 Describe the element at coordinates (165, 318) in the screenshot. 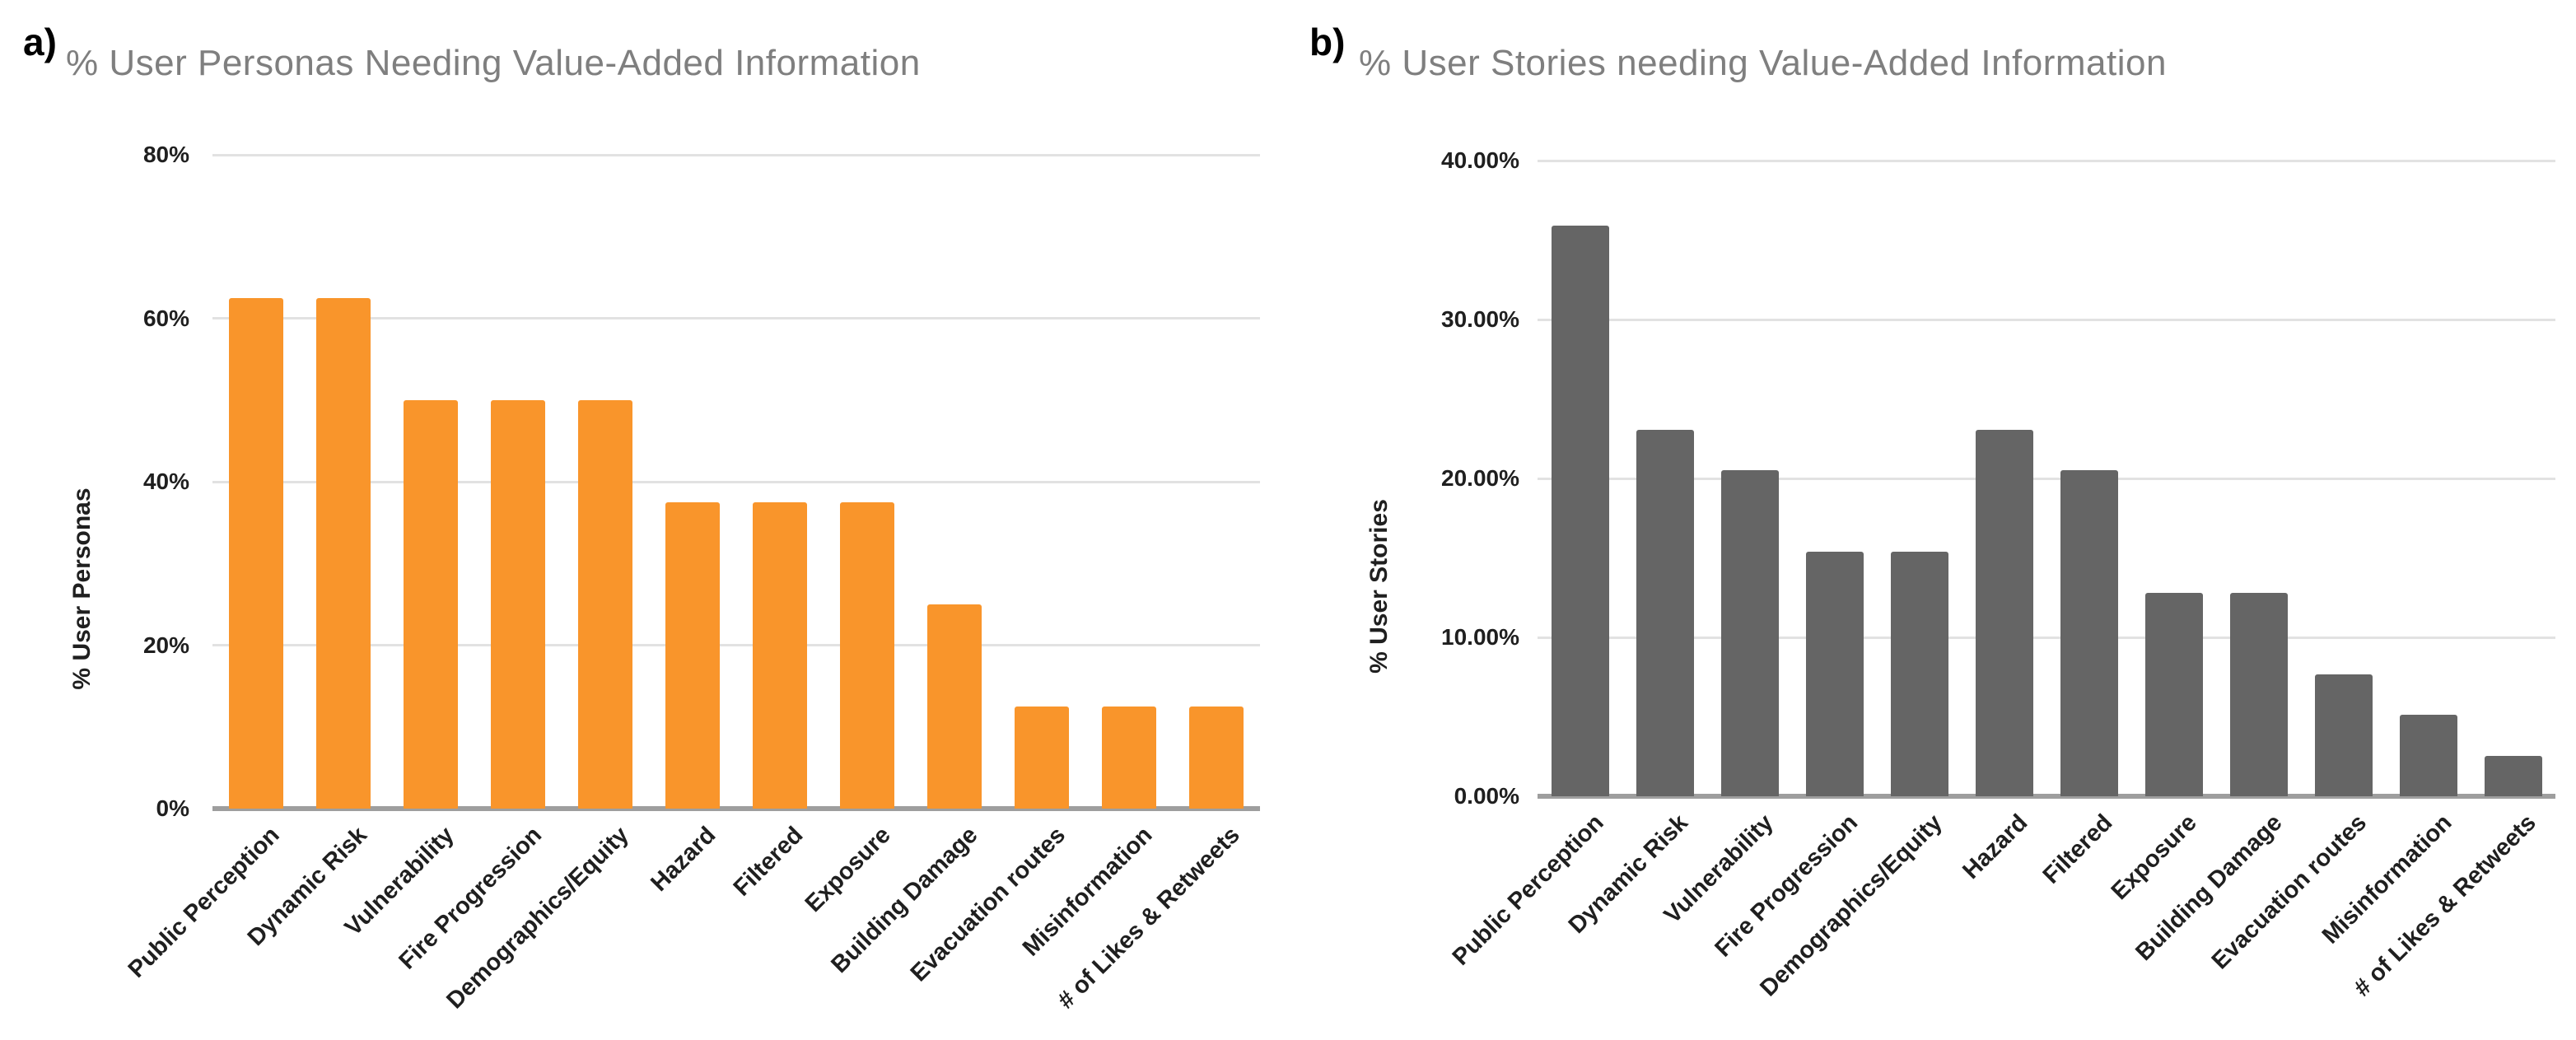

I see `y-tick-label: 60%` at that location.